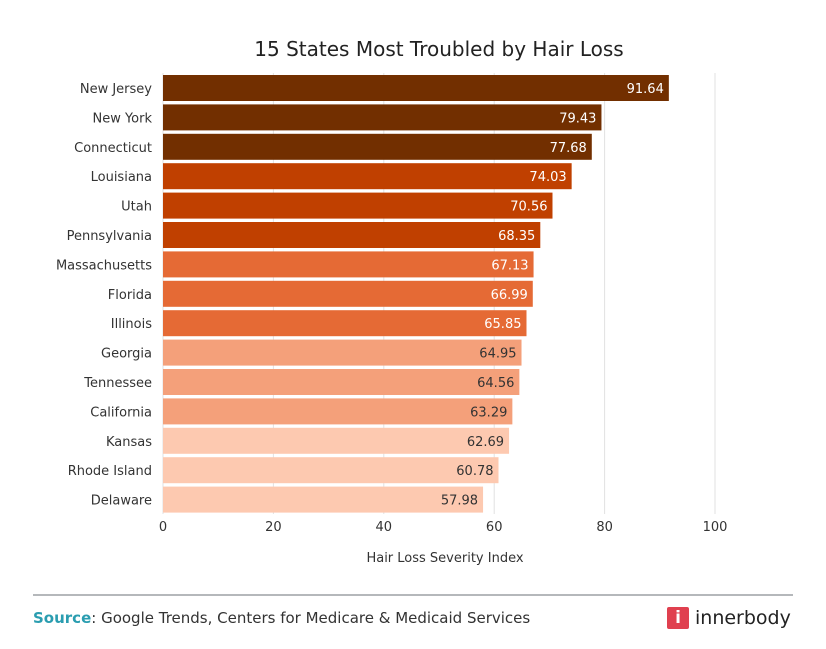 Image resolution: width=826 pixels, height=649 pixels. Describe the element at coordinates (163, 527) in the screenshot. I see `x-tick-label: 0` at that location.